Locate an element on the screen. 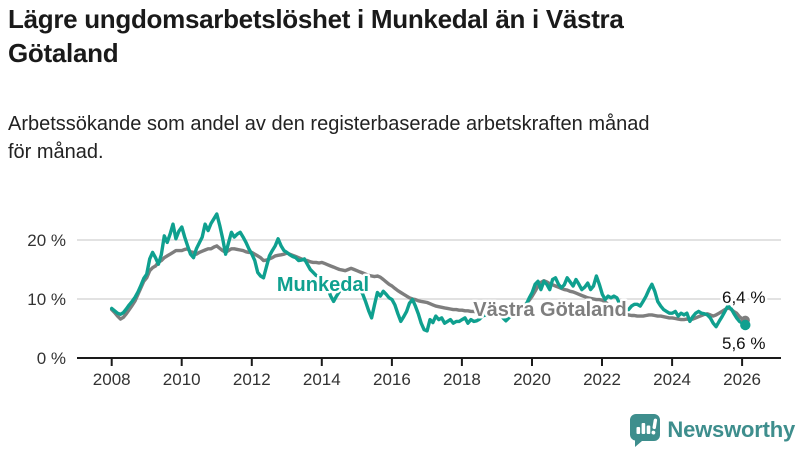  x-tick-2020: 2020 is located at coordinates (532, 379).